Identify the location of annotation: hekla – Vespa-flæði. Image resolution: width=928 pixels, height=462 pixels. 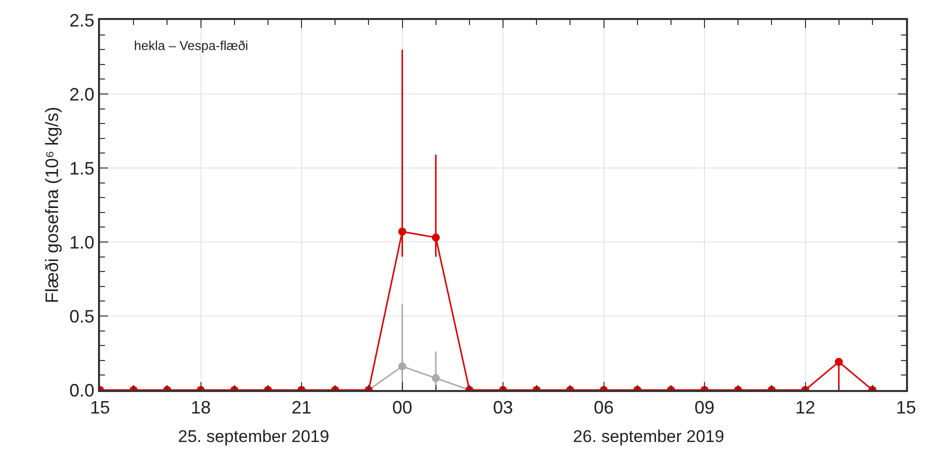
(191, 45).